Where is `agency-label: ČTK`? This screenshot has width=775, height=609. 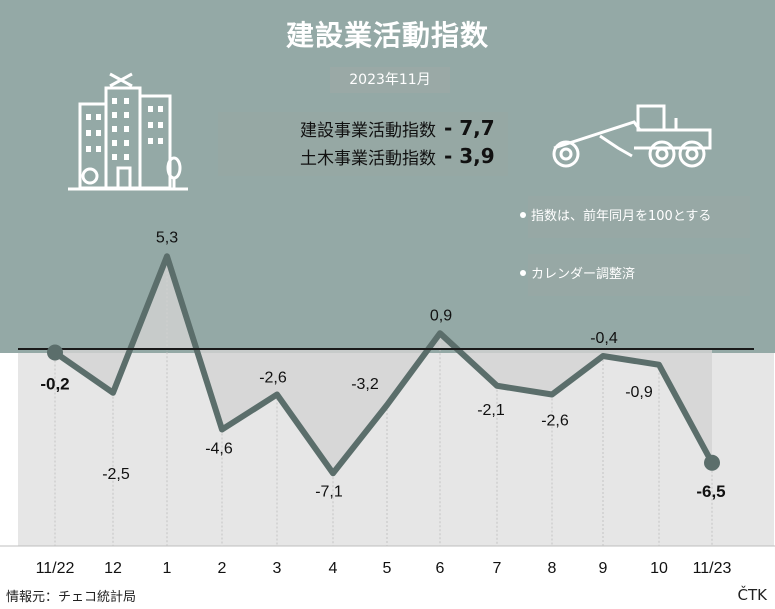 agency-label: ČTK is located at coordinates (752, 595).